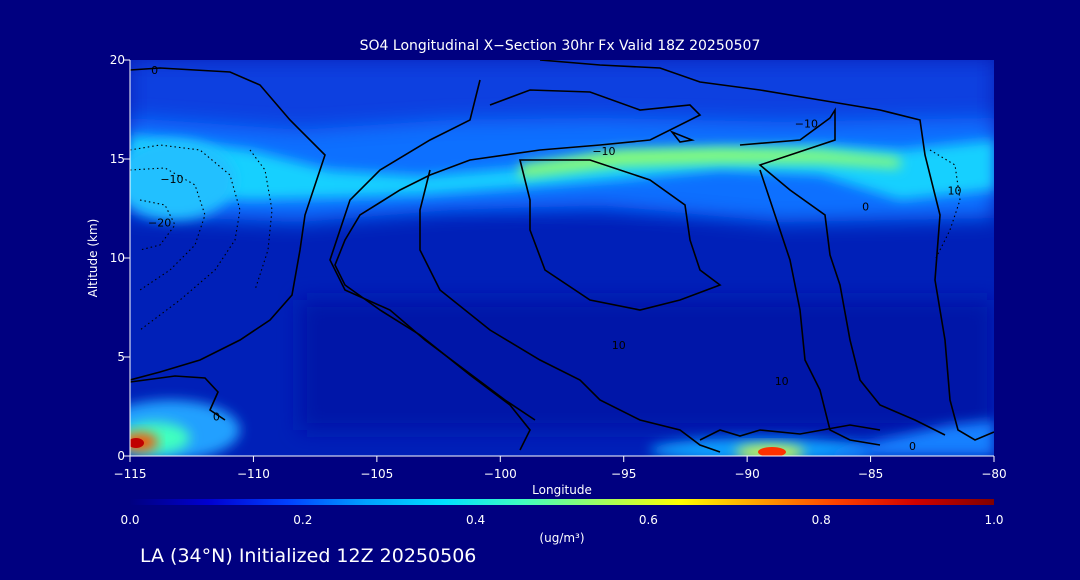 Image resolution: width=1080 pixels, height=580 pixels. Describe the element at coordinates (500, 474) in the screenshot. I see `x-tick-label: −100` at that location.